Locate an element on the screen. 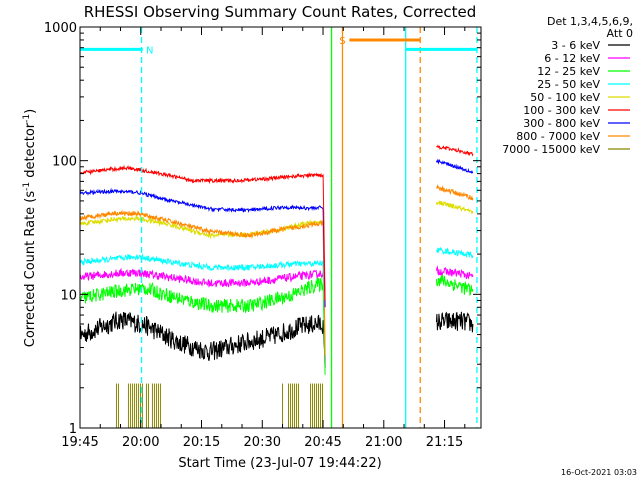 This screenshot has height=480, width=640. x-tick-label: 21:00 is located at coordinates (383, 442).